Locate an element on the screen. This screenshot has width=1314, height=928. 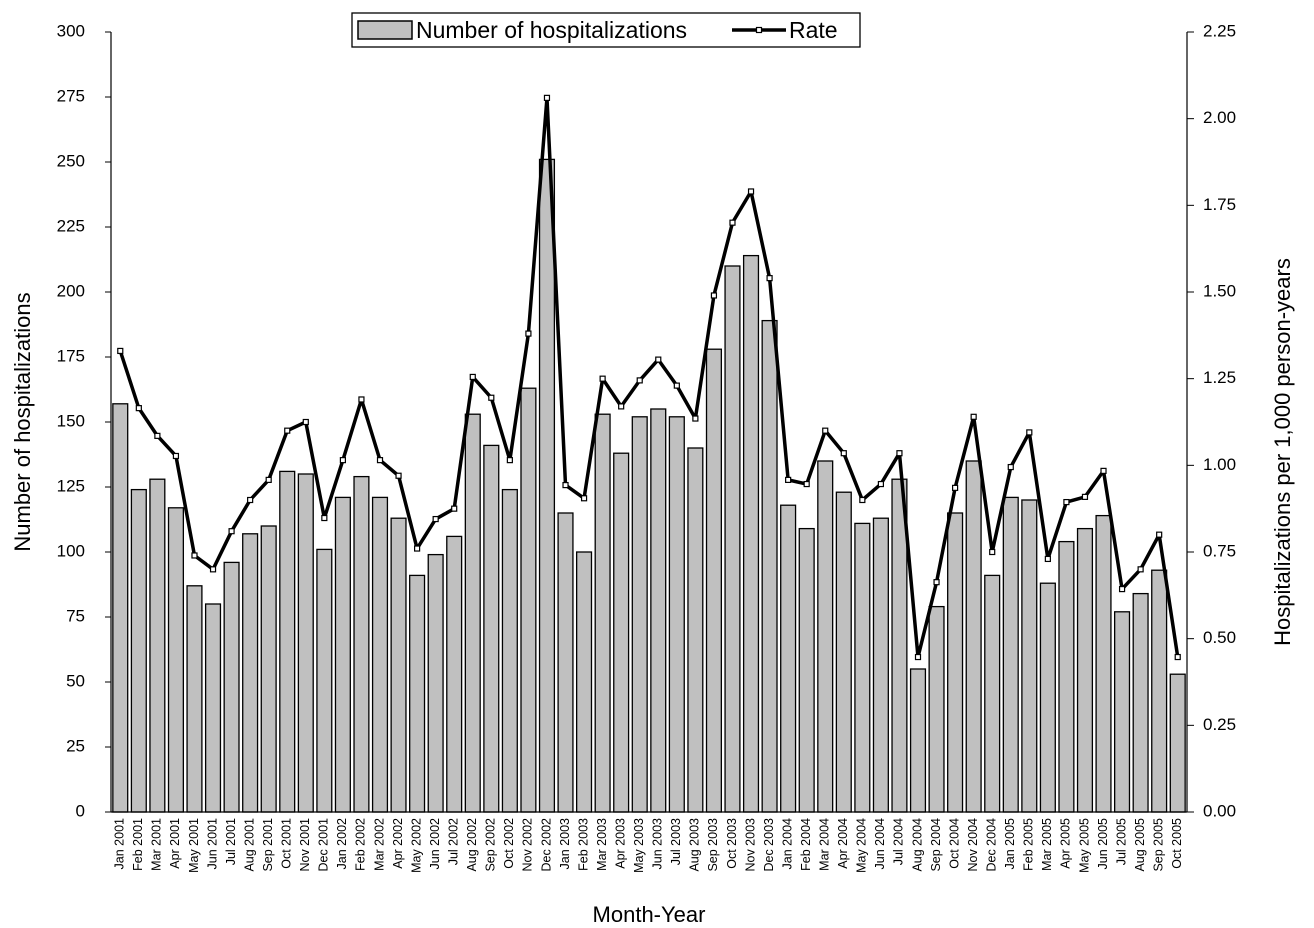
y2-tick-label: 1.00 is located at coordinates (1219, 464).